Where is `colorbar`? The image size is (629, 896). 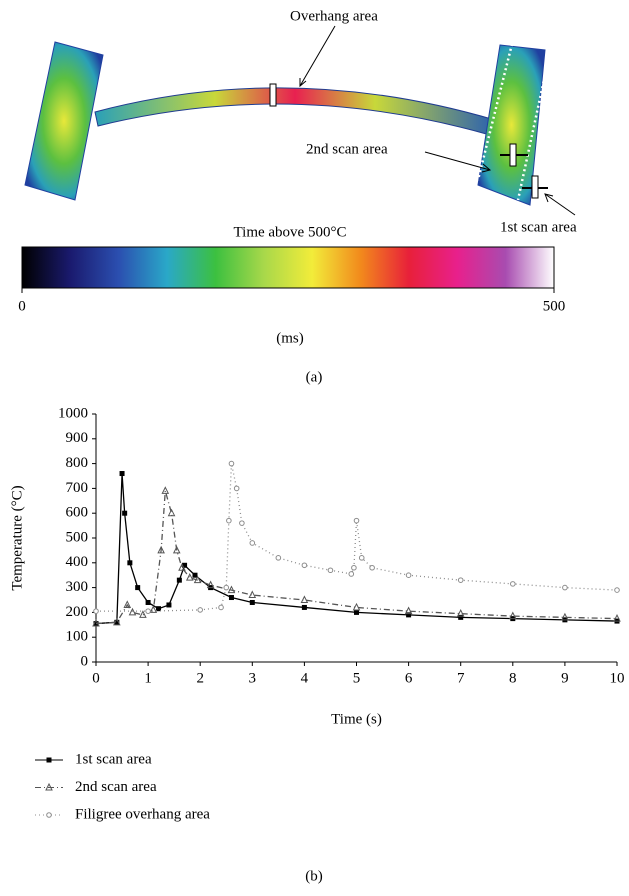
colorbar is located at coordinates (288, 267).